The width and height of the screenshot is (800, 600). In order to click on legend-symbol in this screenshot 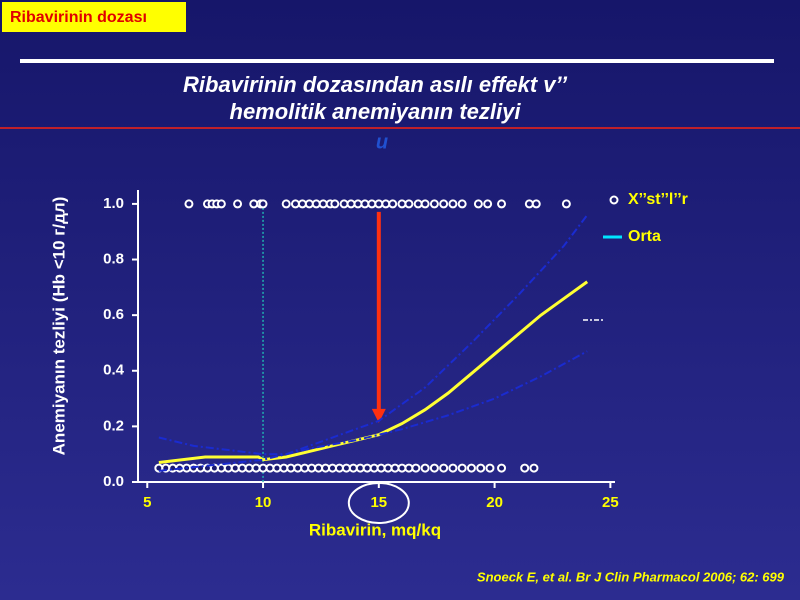, I will do `click(614, 200)`.